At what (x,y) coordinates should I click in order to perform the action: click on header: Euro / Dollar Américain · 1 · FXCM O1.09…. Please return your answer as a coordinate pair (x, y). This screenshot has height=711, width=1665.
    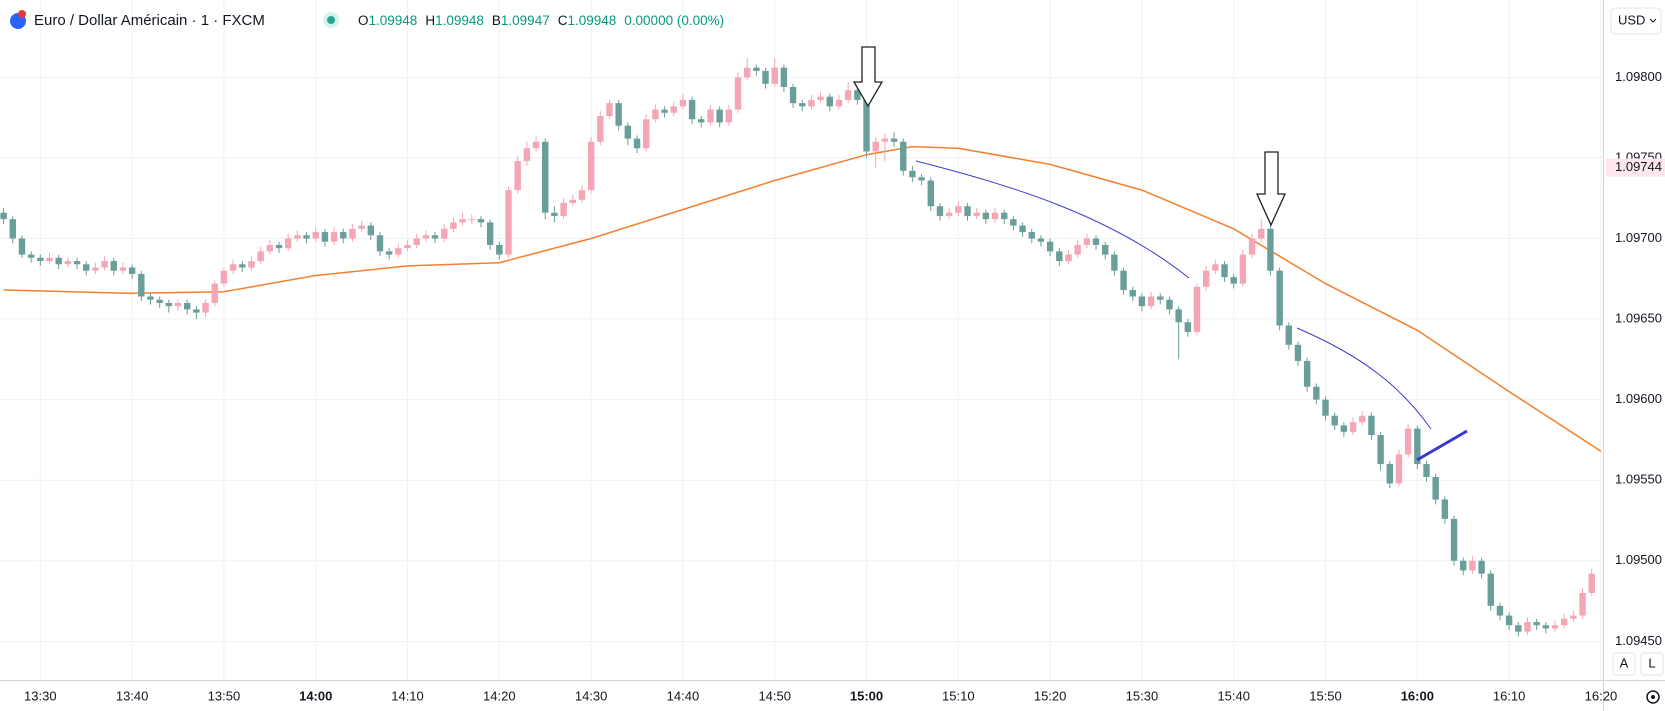
    Looking at the image, I should click on (367, 19).